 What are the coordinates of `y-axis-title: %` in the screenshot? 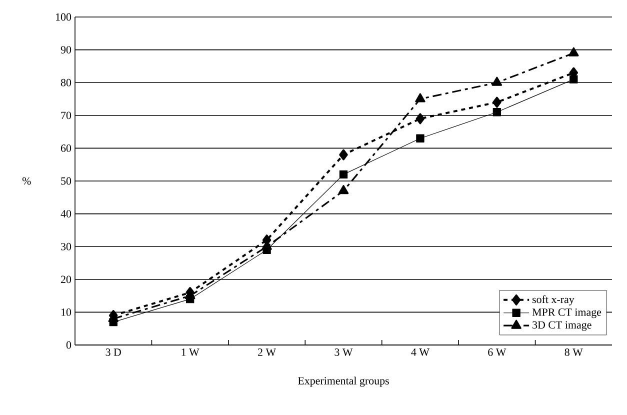 It's located at (26, 181).